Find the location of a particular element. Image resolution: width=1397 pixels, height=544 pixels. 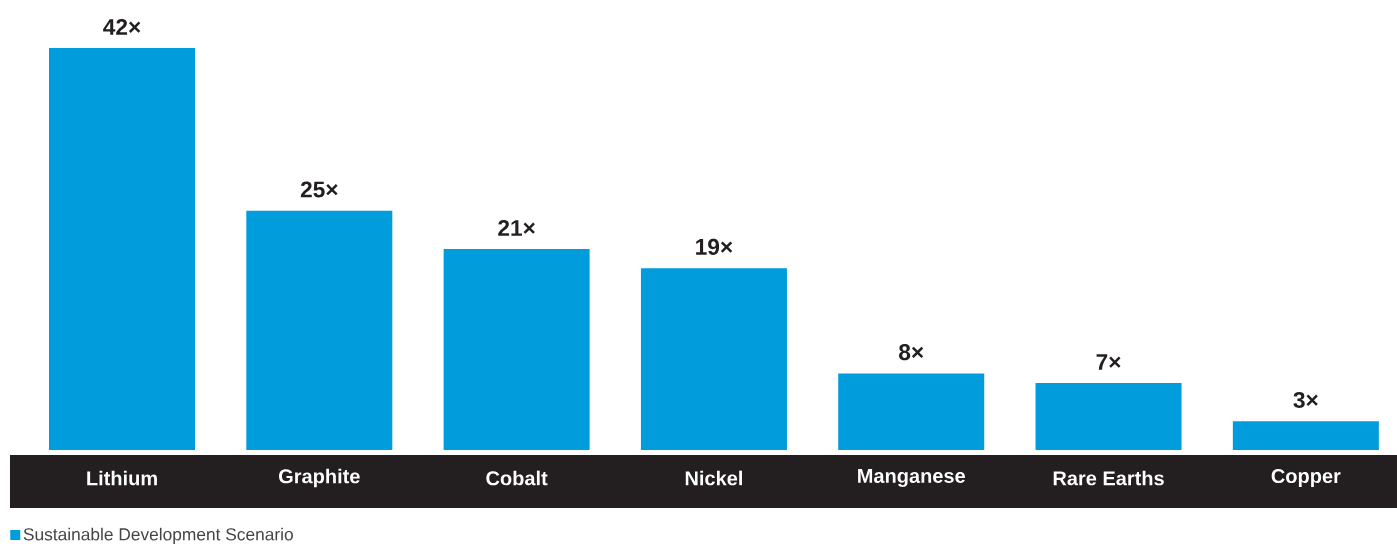

legend-label: Sustainable Development Scenario is located at coordinates (158, 535).